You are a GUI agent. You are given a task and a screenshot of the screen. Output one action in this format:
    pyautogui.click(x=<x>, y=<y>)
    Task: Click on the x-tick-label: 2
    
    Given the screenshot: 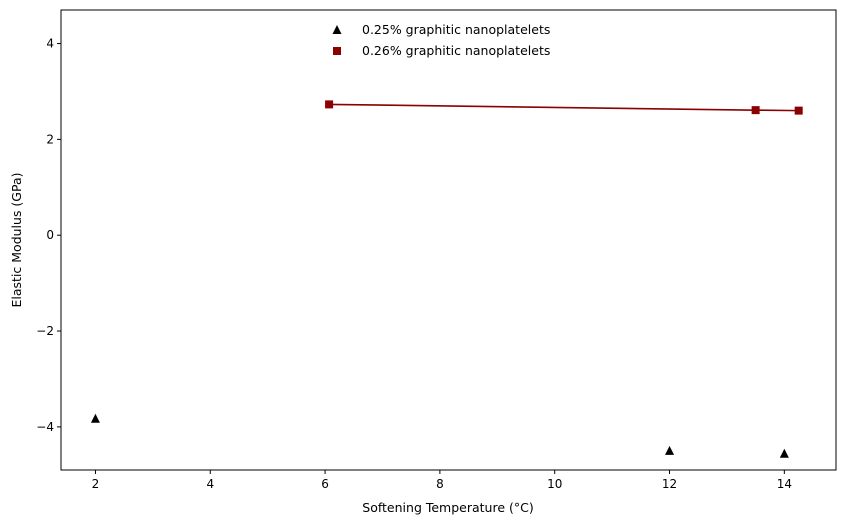 What is the action you would take?
    pyautogui.click(x=96, y=484)
    